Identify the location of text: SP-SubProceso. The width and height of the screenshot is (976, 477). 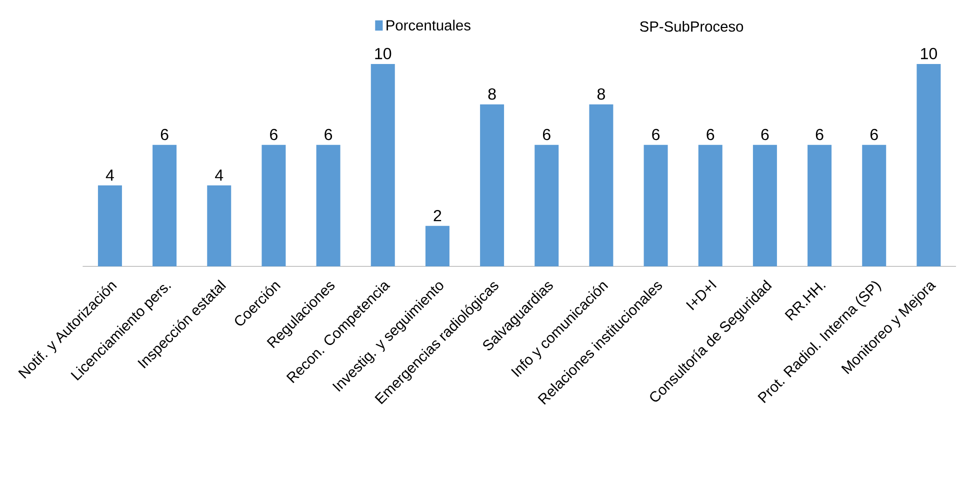
(692, 26).